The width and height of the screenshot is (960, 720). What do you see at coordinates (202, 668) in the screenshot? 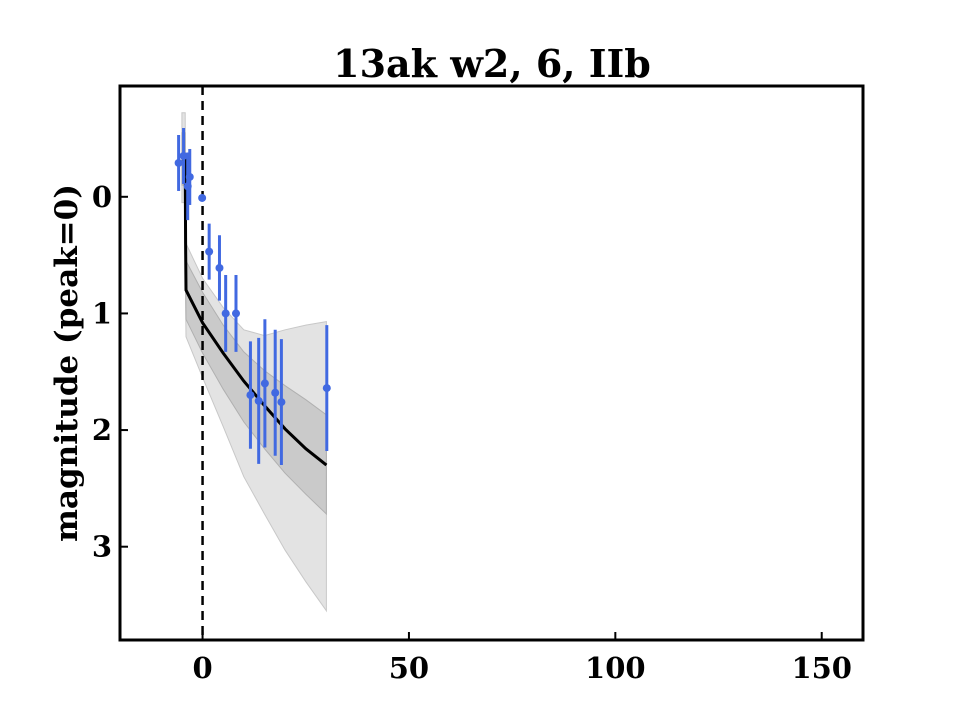
I see `x-tick-label: 0` at bounding box center [202, 668].